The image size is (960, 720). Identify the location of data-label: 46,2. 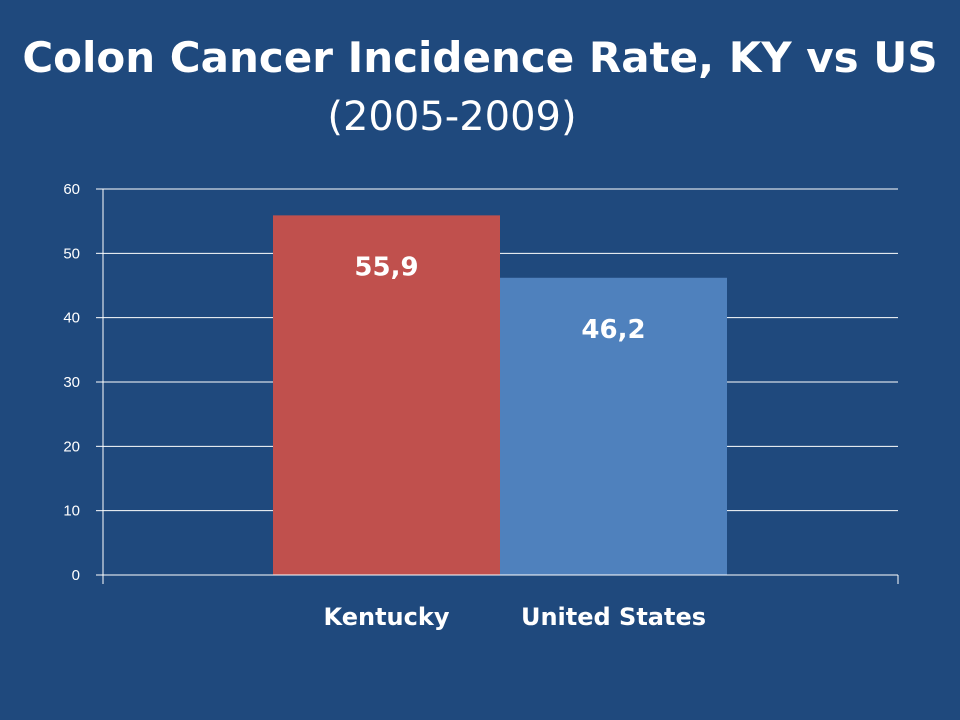
(613, 330).